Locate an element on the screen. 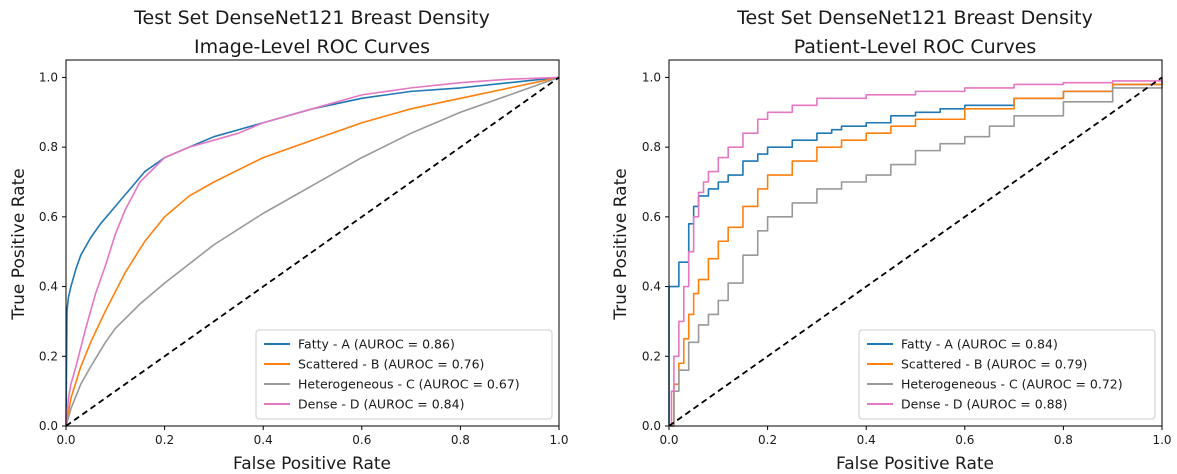 The width and height of the screenshot is (1177, 474). legend-entry: Fatty - A (AUROC = 0.84) is located at coordinates (979, 344).